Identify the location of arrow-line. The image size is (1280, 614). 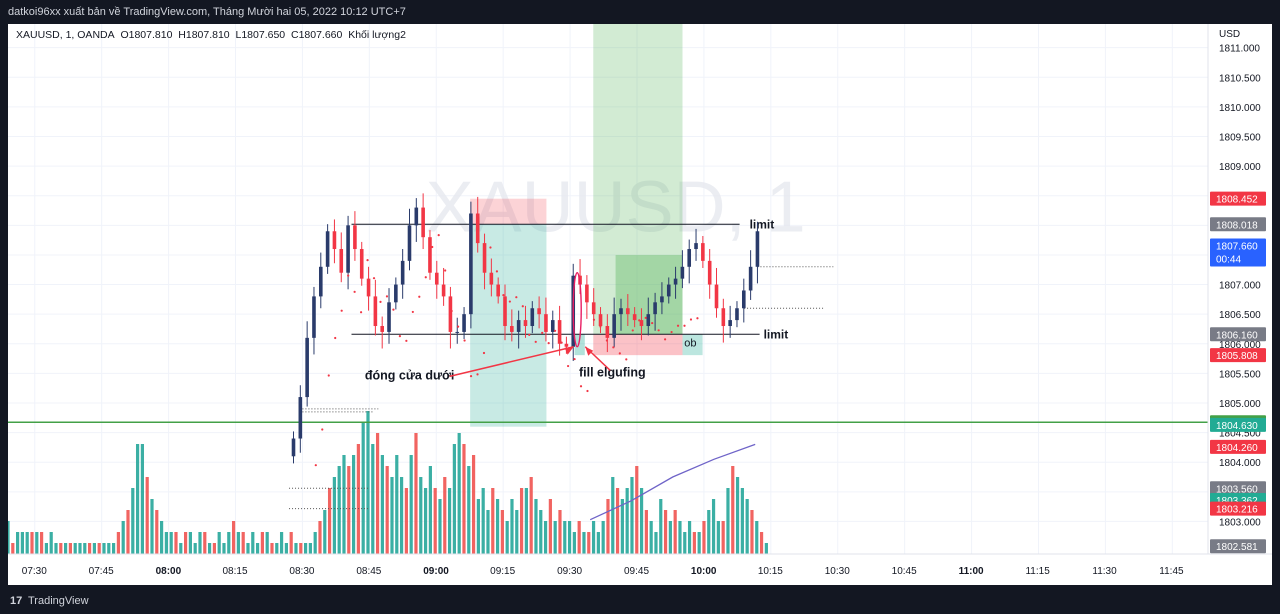
(511, 362).